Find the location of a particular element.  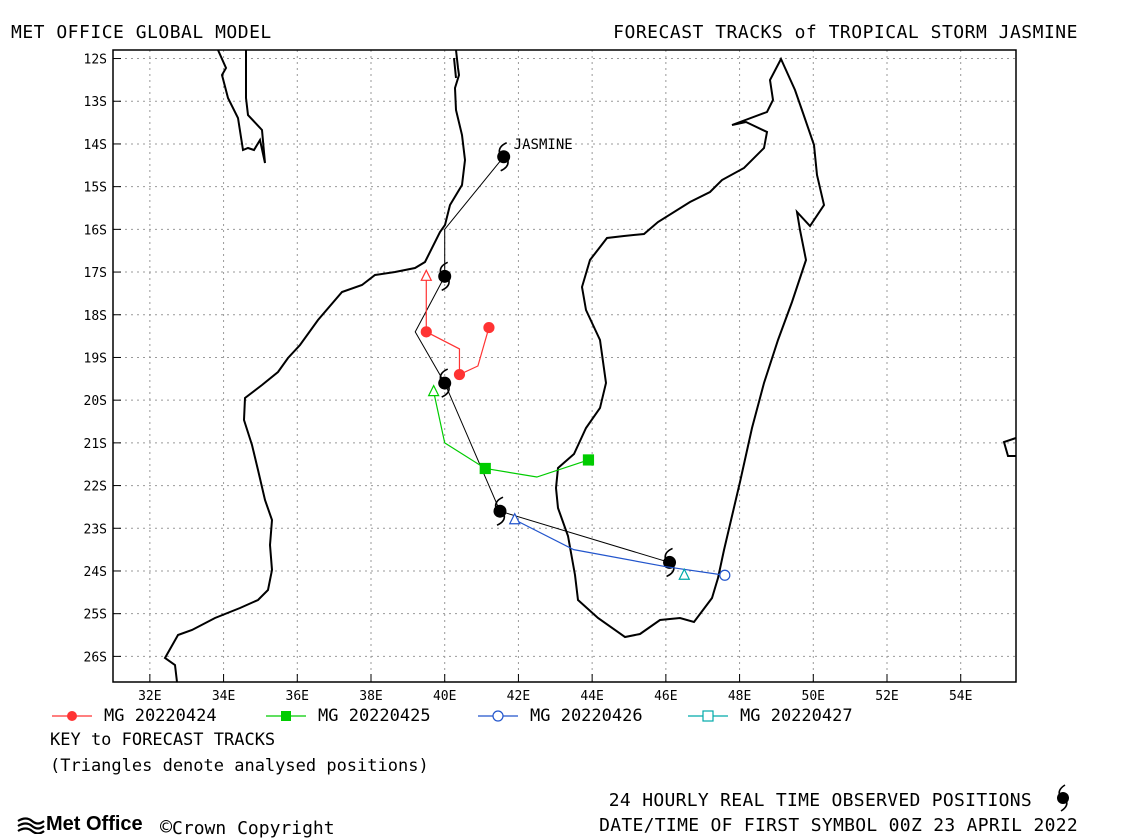

legend-symbol-red-circle is located at coordinates (72, 716).